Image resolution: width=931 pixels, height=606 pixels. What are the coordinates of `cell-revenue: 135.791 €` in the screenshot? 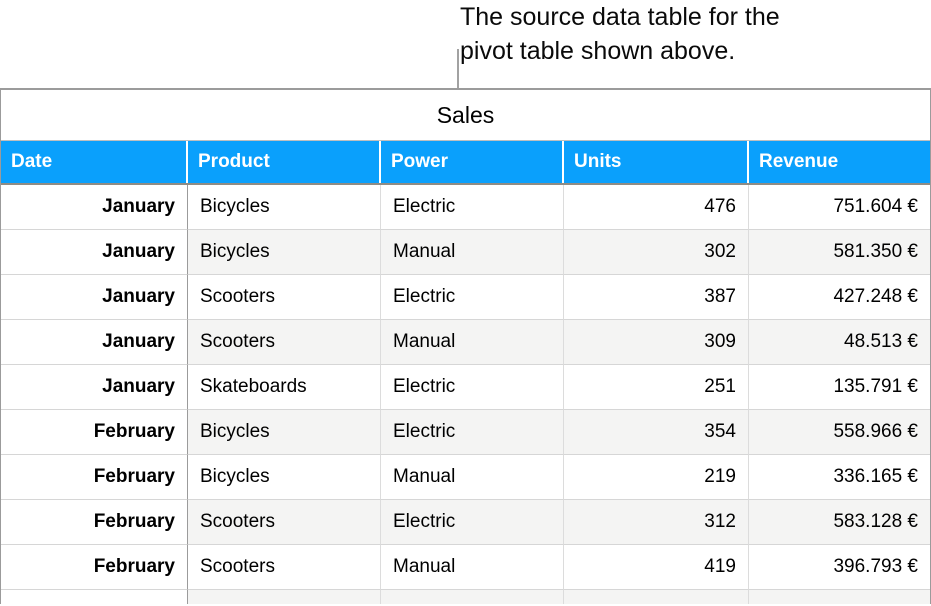 It's located at (839, 387).